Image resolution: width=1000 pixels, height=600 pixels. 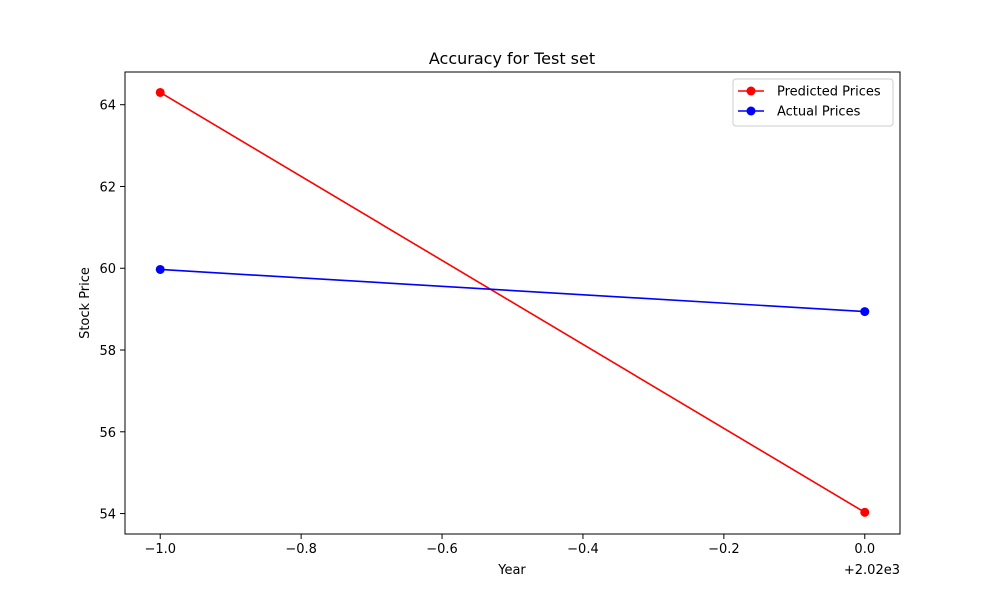 What do you see at coordinates (509, 545) in the screenshot?
I see `x-axis-ticks: −1.0 −0.8 −0.6 −0.4 −0.2 0.0` at bounding box center [509, 545].